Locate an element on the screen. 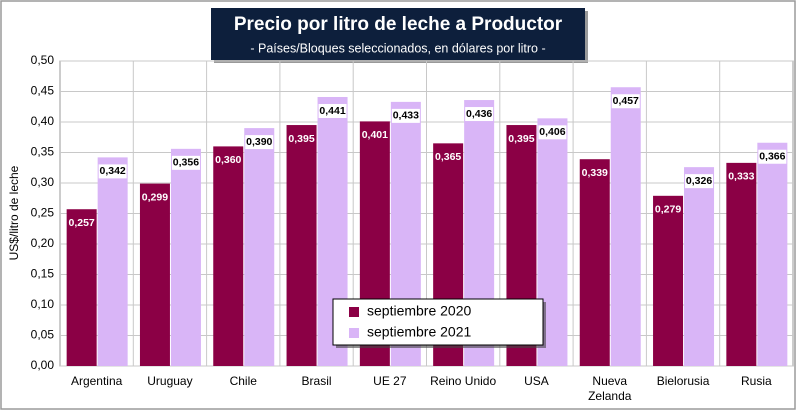 The height and width of the screenshot is (414, 800). value-label: 0,299 is located at coordinates (155, 197).